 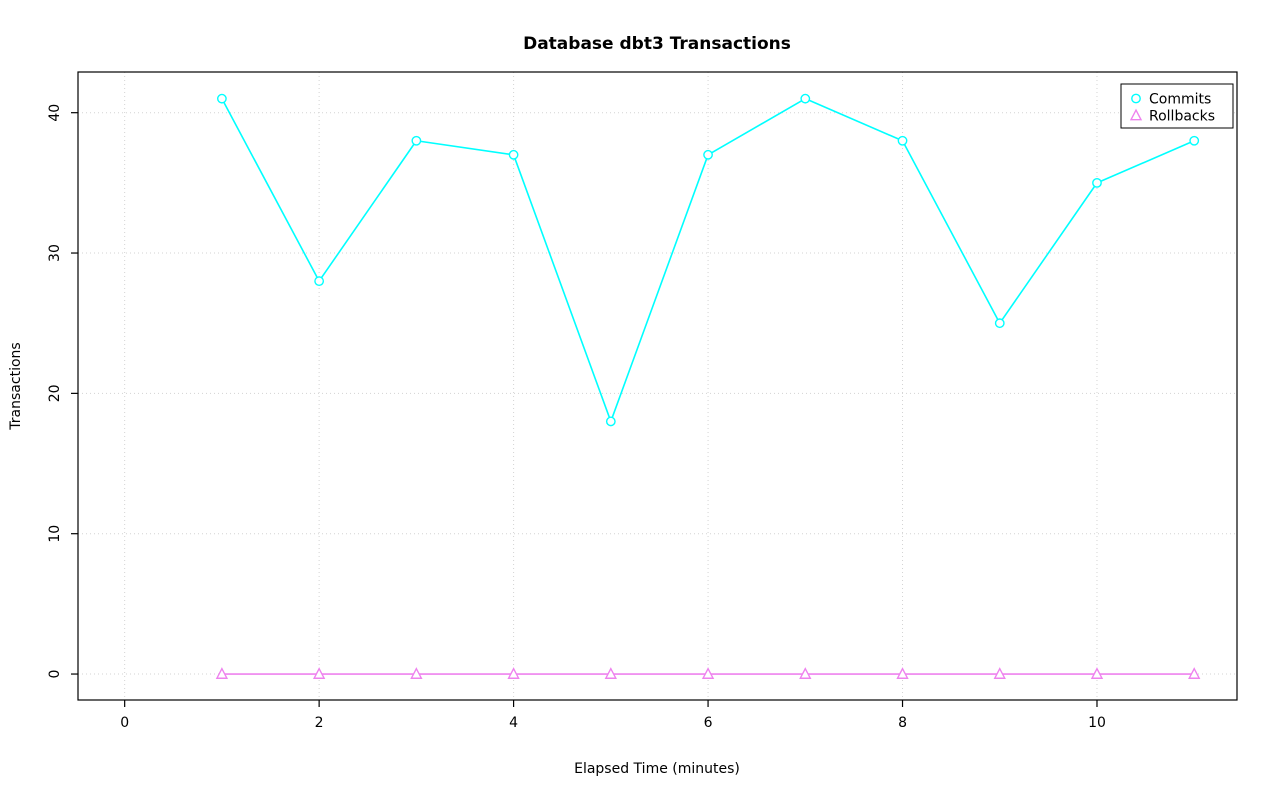 What do you see at coordinates (708, 723) in the screenshot?
I see `x-tick-label: 6` at bounding box center [708, 723].